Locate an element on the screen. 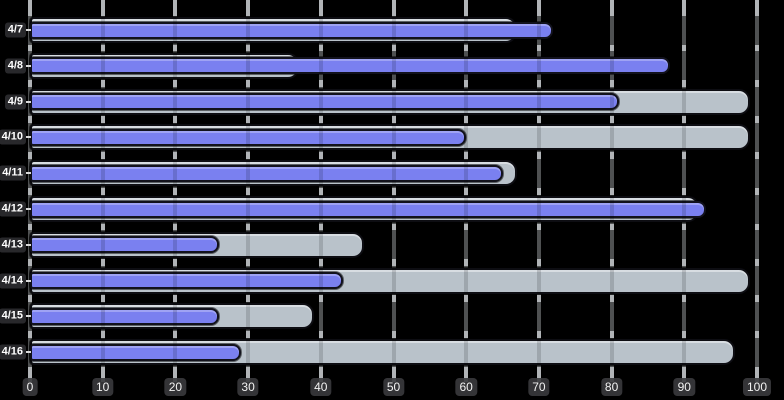 The width and height of the screenshot is (784, 400). x-axis-tick-label: 70 is located at coordinates (539, 387).